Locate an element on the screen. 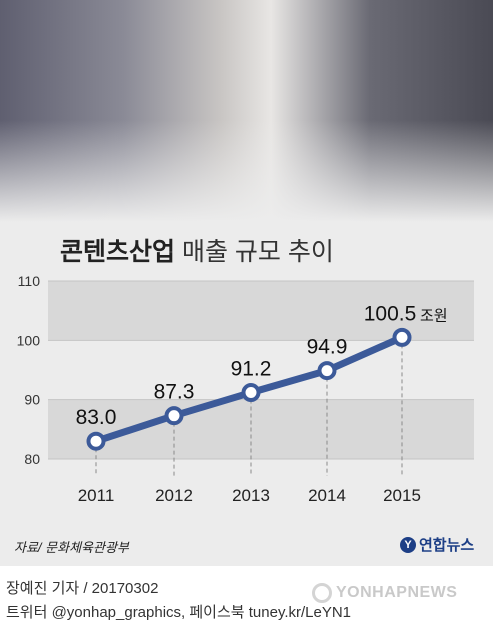 The height and width of the screenshot is (627, 493). data-label: 94.9 is located at coordinates (327, 347).